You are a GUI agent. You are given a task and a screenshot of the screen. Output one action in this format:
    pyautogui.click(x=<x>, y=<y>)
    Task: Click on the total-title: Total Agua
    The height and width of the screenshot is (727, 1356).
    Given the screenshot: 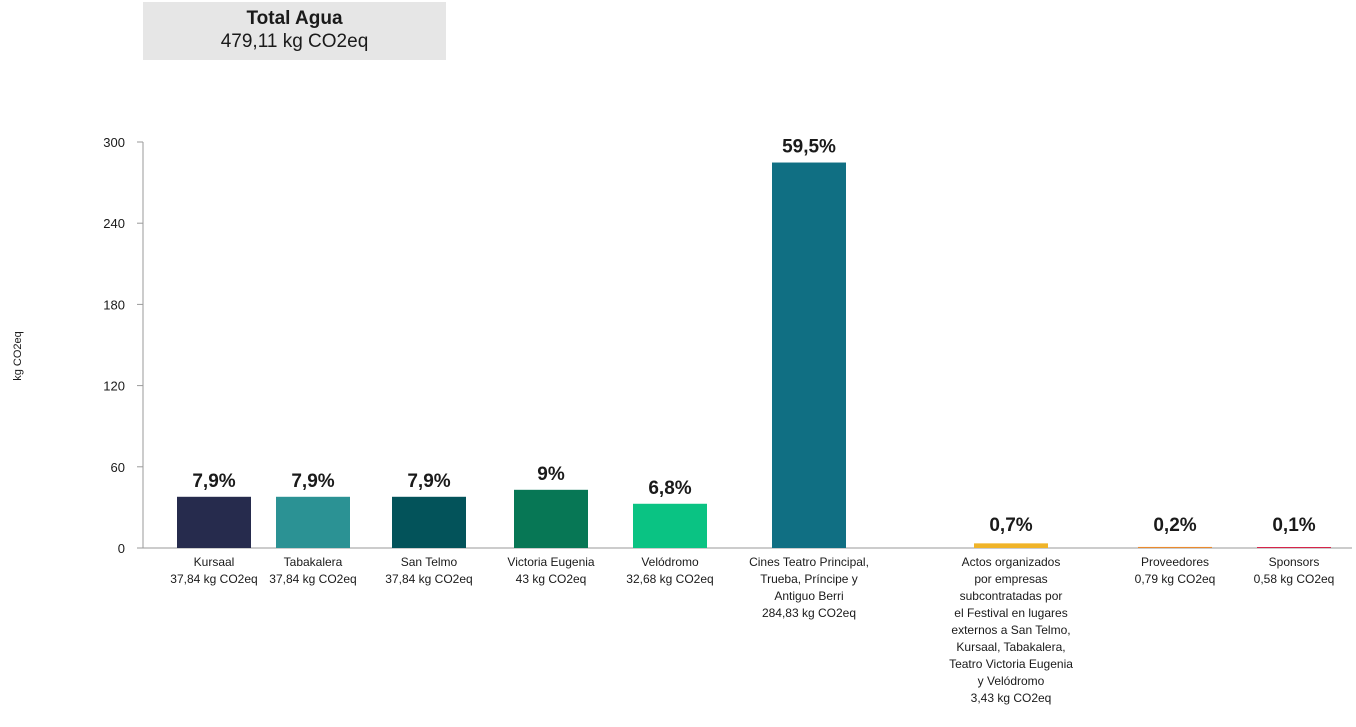 What is the action you would take?
    pyautogui.click(x=294, y=18)
    